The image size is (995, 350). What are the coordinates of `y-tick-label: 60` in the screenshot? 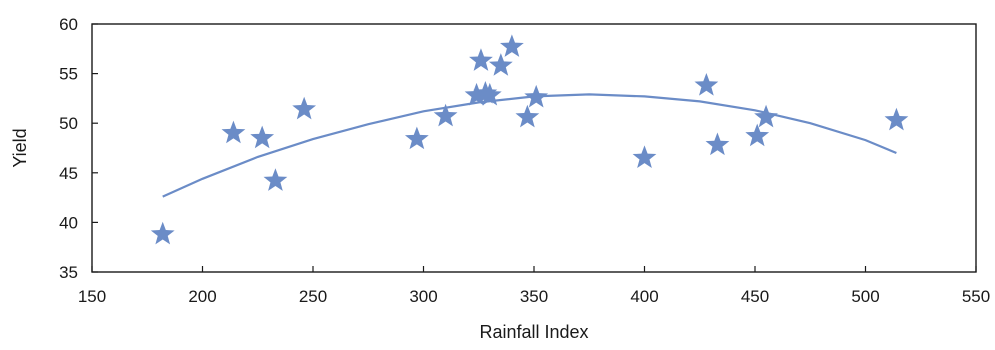 It's located at (68, 24).